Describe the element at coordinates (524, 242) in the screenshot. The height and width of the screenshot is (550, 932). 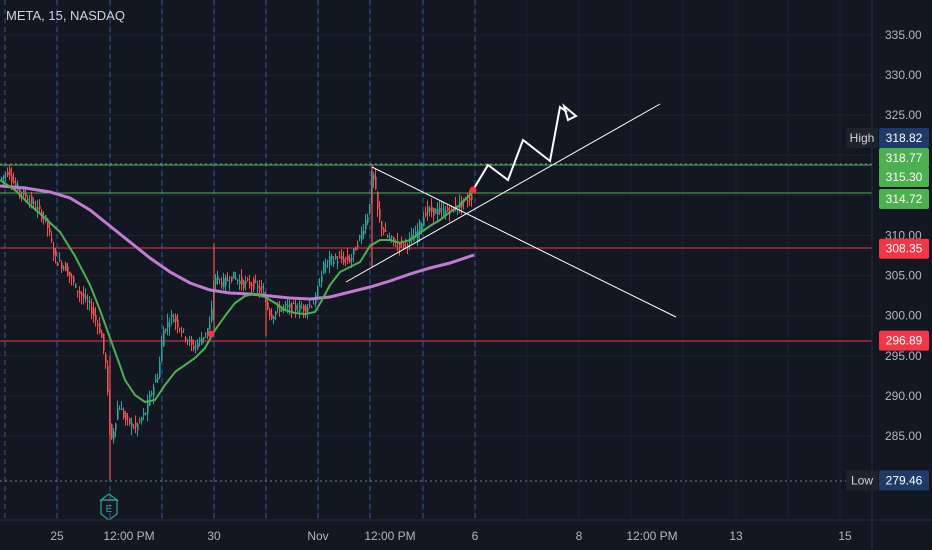
I see `falling-trendline` at that location.